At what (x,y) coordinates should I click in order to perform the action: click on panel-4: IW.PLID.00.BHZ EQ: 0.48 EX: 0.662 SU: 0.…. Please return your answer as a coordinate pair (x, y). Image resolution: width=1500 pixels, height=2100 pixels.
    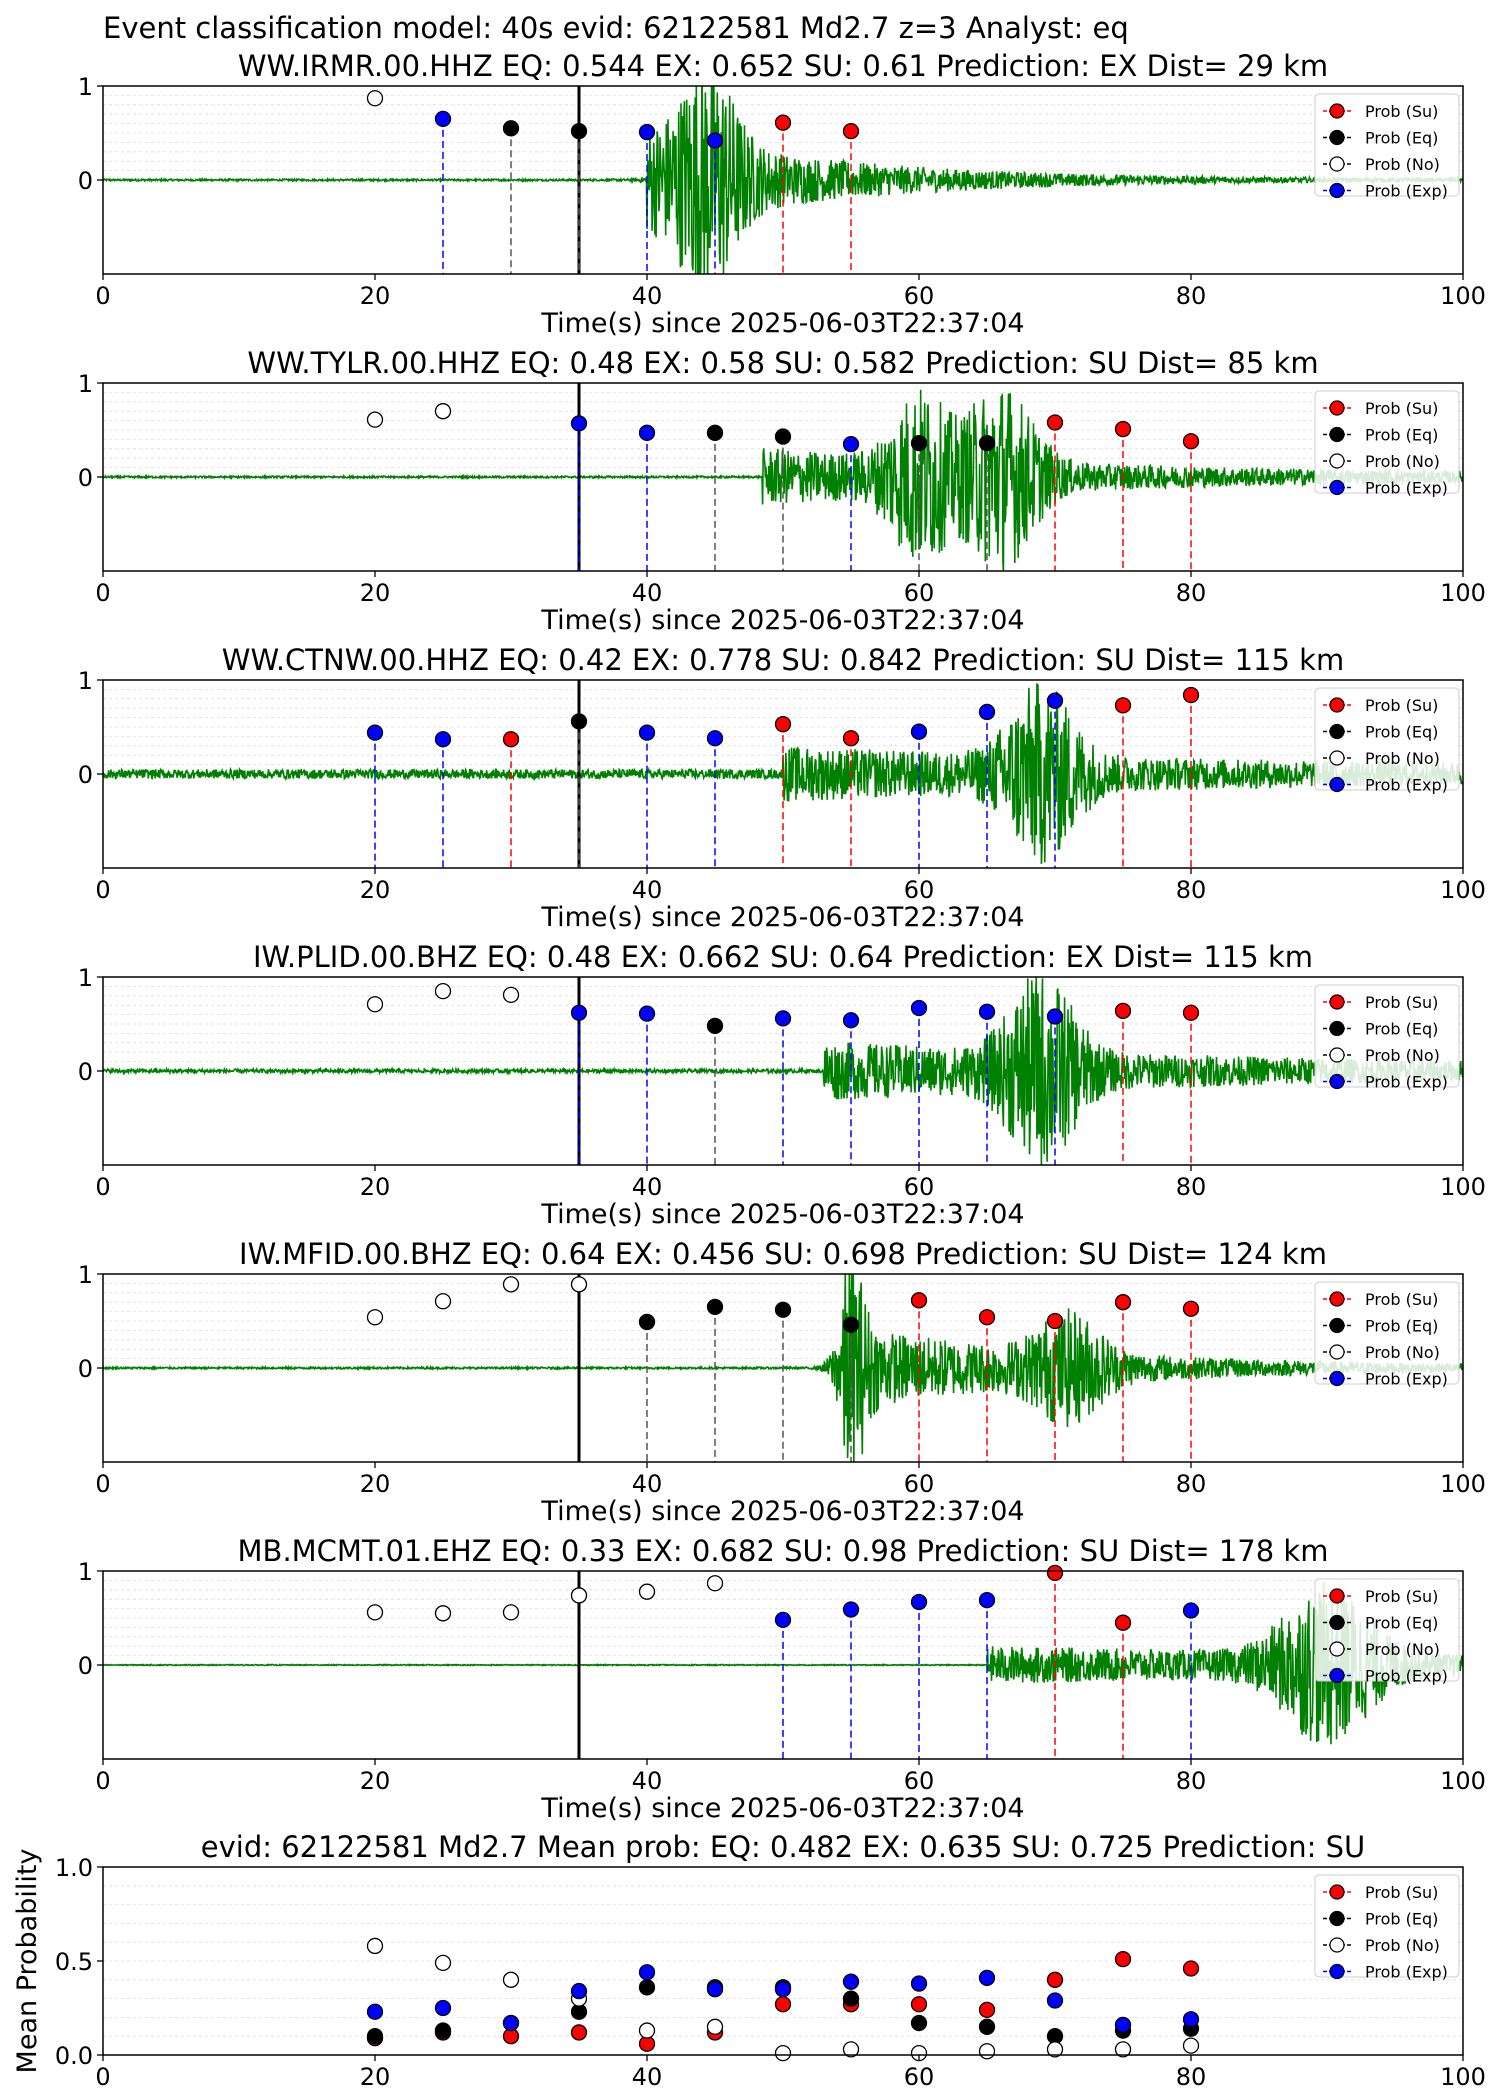
    Looking at the image, I should click on (782, 1085).